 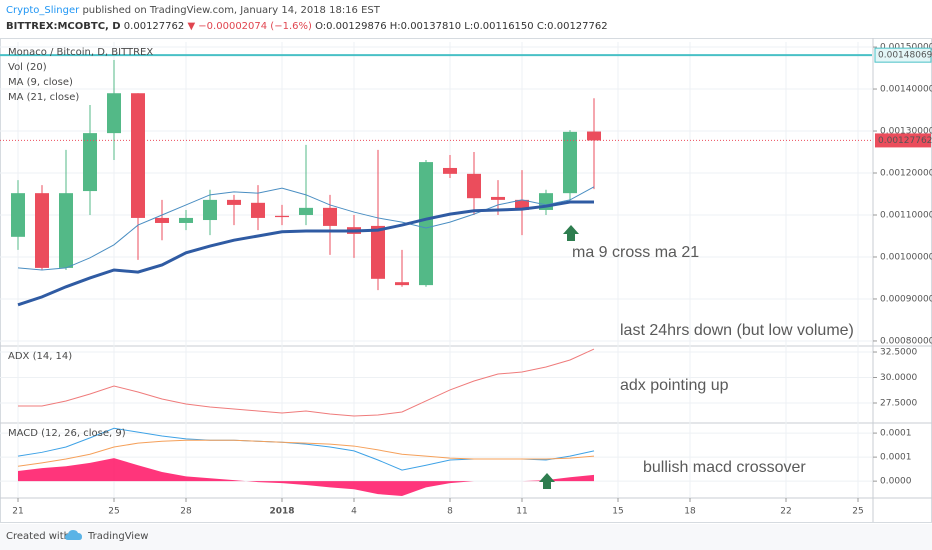 I want to click on x-tick-label: 11, so click(x=521, y=512).